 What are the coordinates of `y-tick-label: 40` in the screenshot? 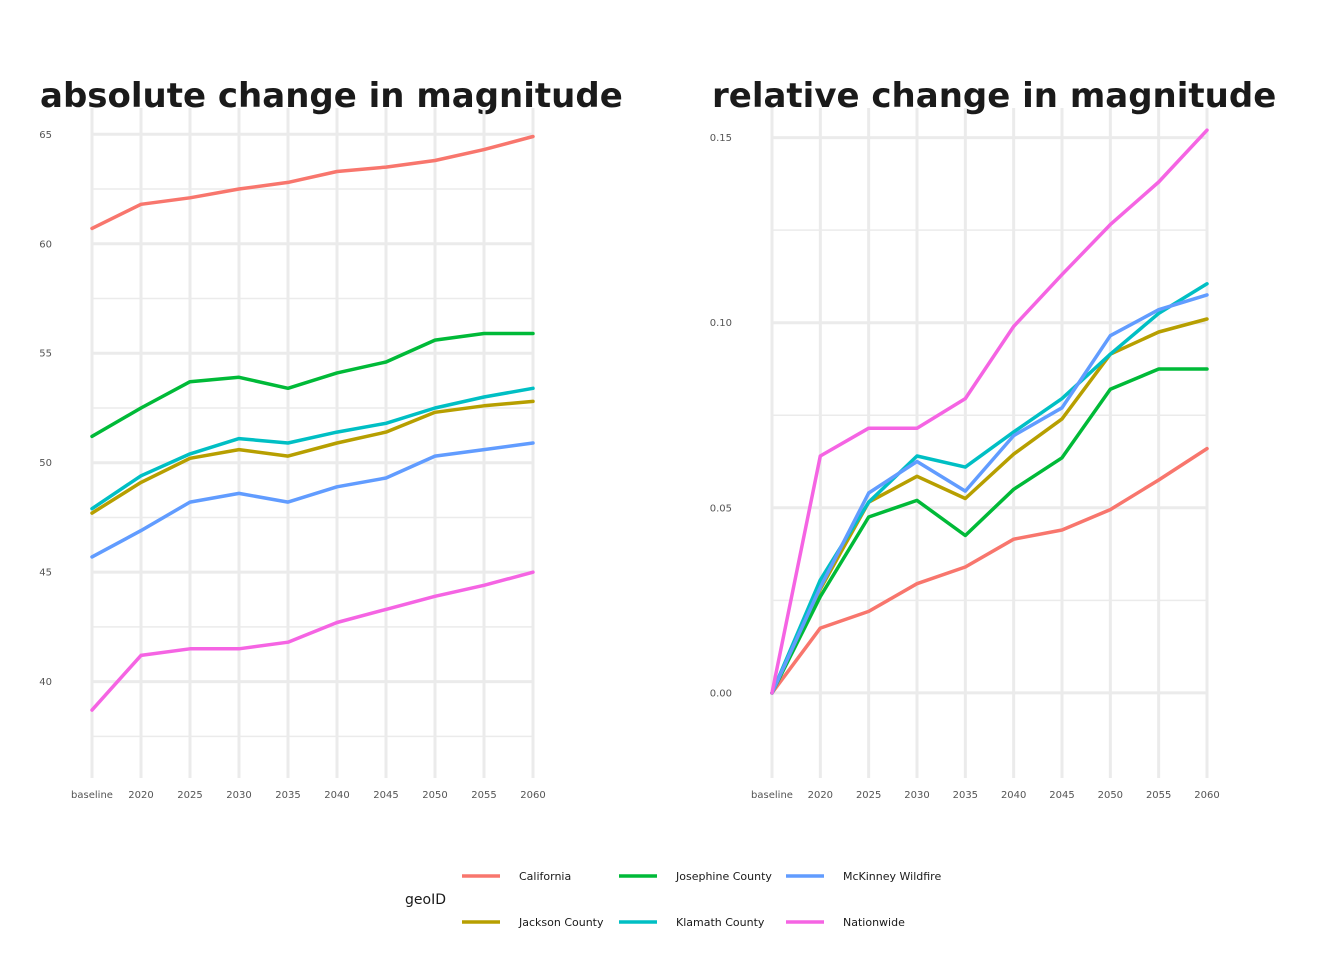 It's located at (45, 682).